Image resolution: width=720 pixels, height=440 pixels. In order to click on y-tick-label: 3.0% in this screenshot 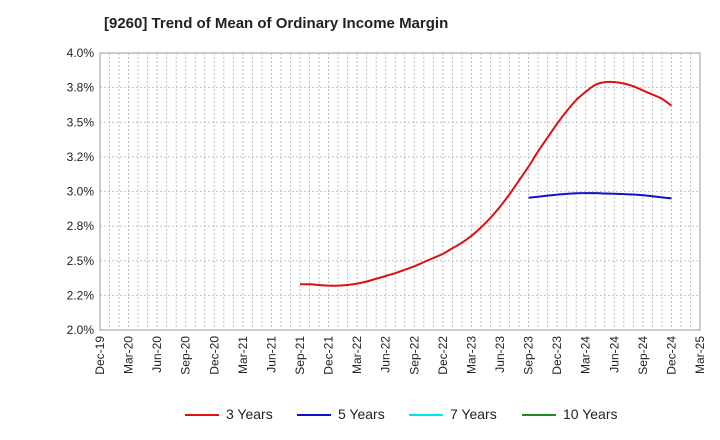, I will do `click(81, 192)`.